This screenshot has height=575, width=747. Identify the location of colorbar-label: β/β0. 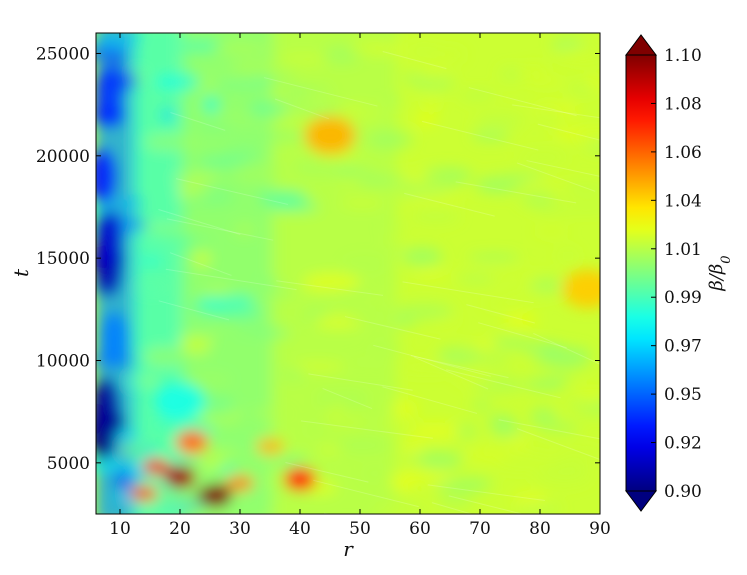
(720, 273).